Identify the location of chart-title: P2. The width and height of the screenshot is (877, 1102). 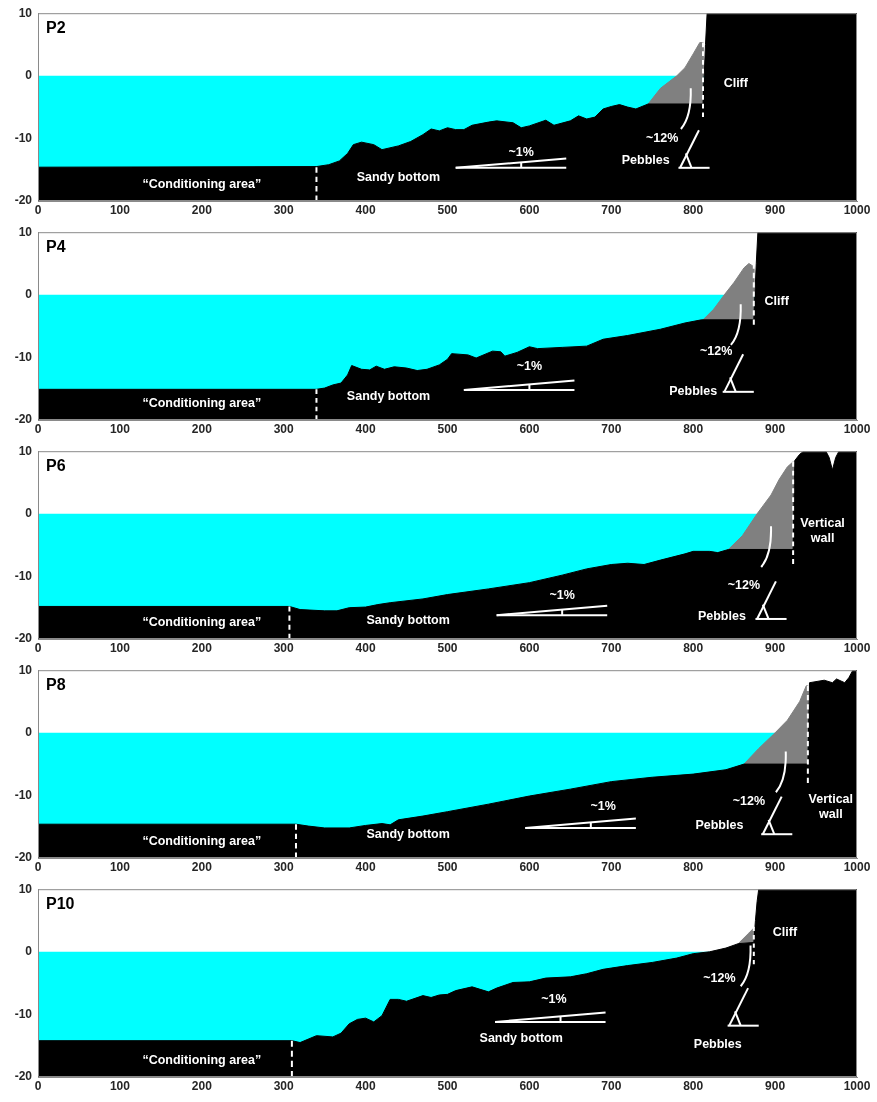
(56, 27).